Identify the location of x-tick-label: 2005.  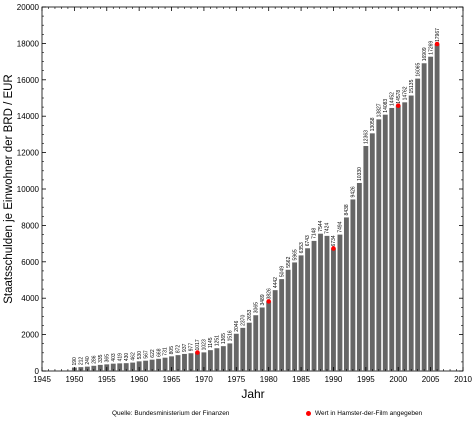
(431, 379).